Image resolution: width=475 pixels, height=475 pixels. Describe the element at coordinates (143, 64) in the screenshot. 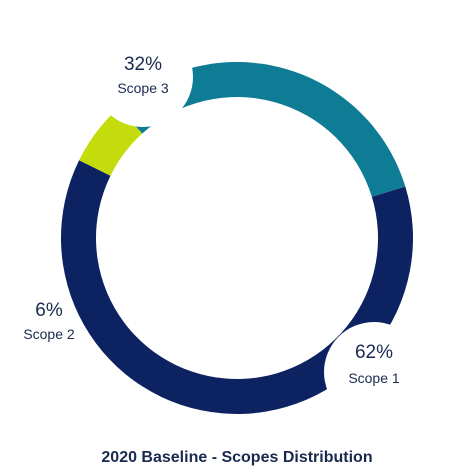

I see `slice-percent-scope-3: 32%` at that location.